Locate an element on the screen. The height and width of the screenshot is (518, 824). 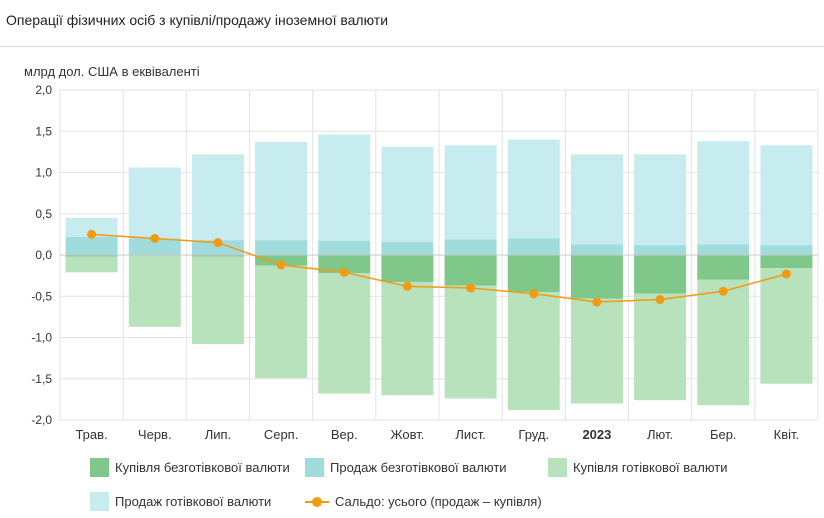
legend-item-sell-noncash: Продаж безготівкової валюти is located at coordinates (406, 467).